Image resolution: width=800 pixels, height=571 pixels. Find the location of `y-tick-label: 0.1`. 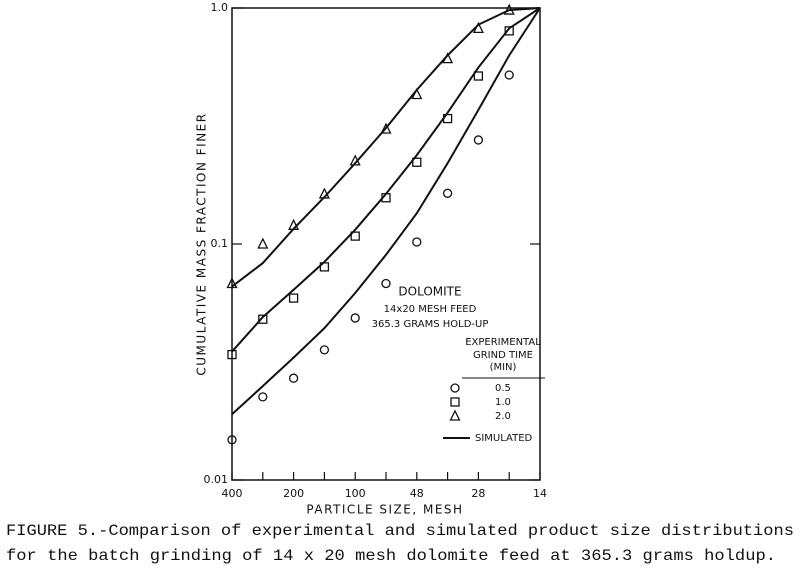

y-tick-label: 0.1 is located at coordinates (220, 243).